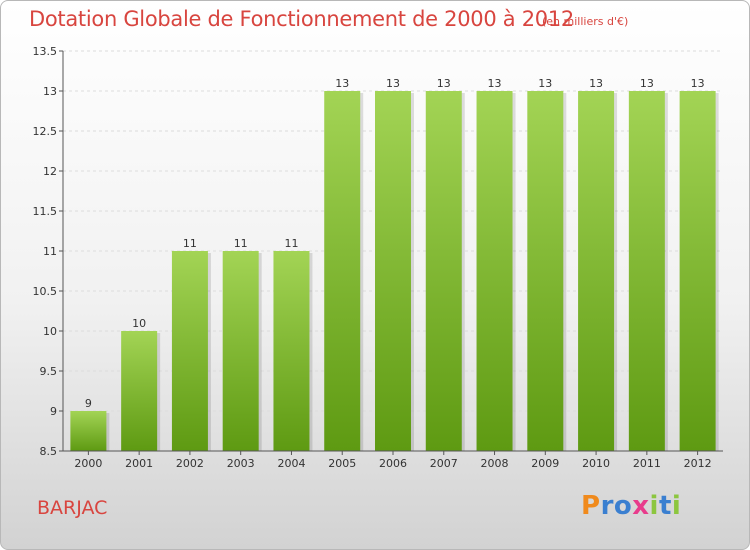 The image size is (750, 550). I want to click on x-tick-label: 2011, so click(647, 463).